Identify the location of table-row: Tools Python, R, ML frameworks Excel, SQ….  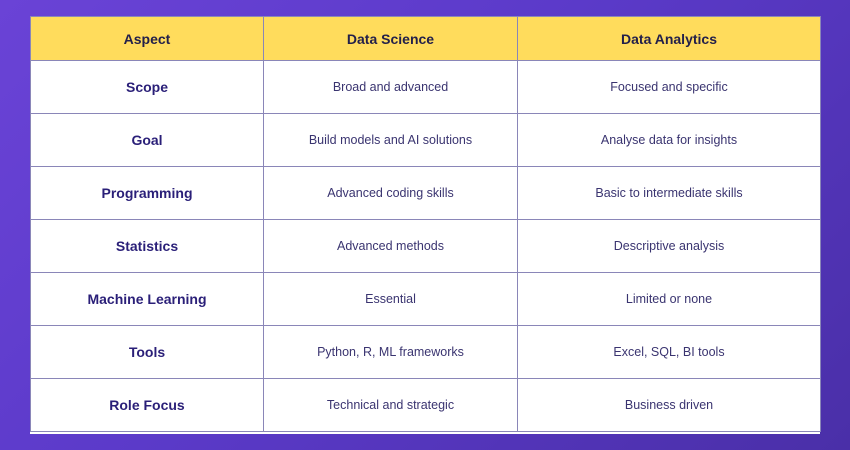
(425, 352).